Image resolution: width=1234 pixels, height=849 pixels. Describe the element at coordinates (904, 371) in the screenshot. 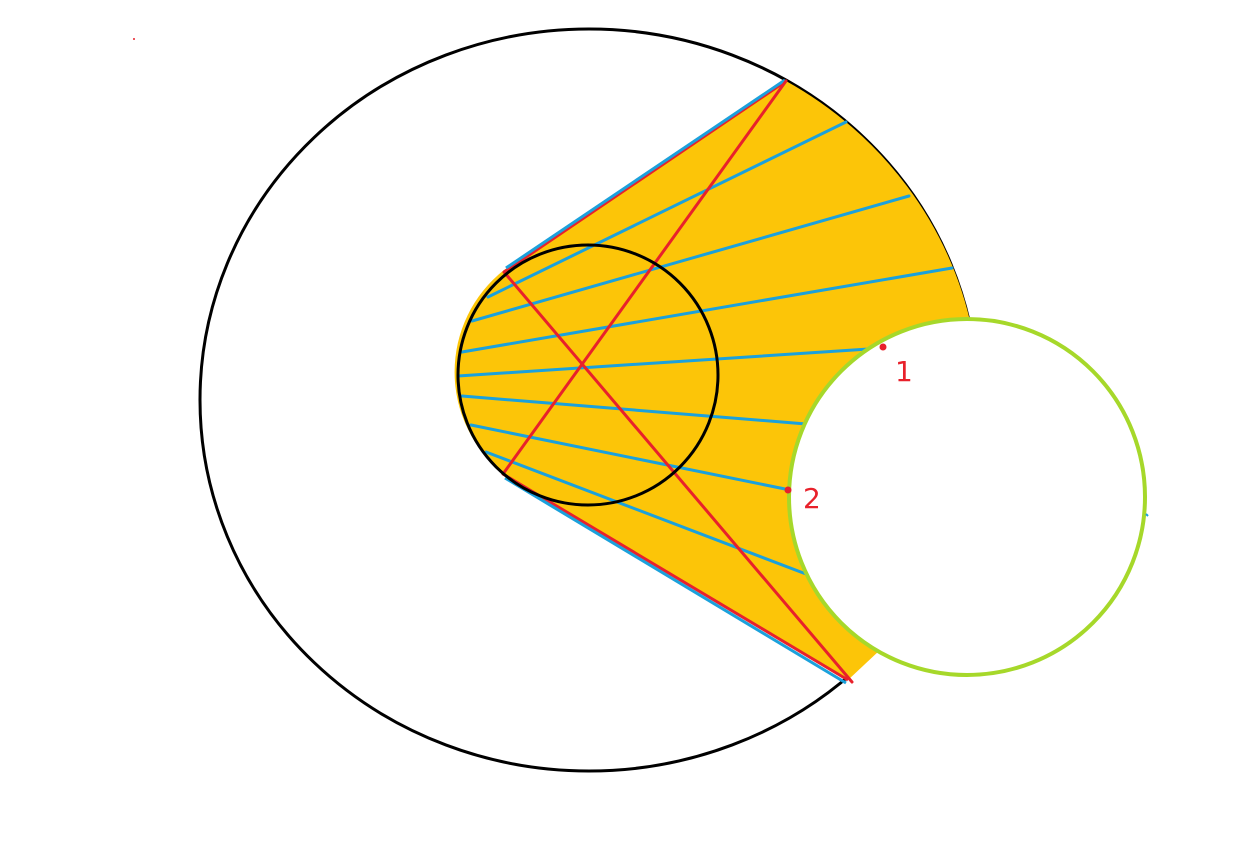

I see `point-1-label: 1` at that location.